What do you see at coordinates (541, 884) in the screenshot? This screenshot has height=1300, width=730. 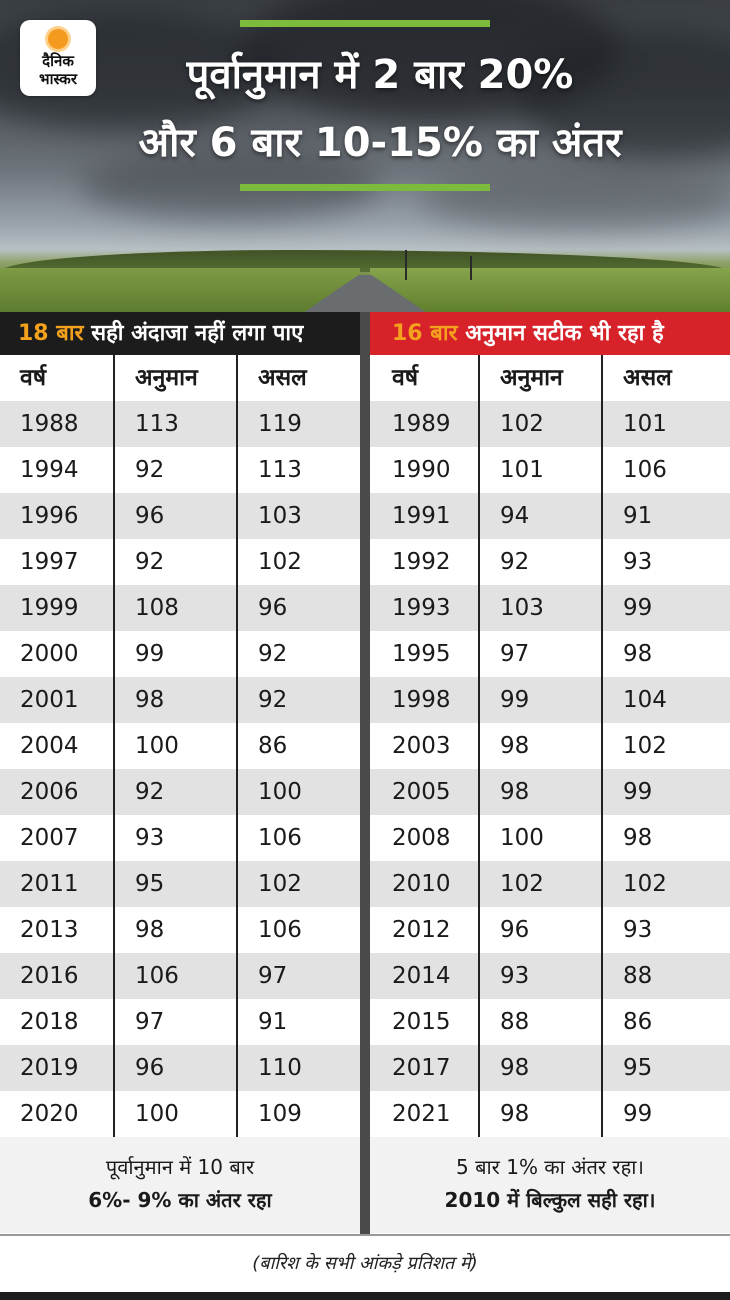 I see `cell-forecast: 102` at bounding box center [541, 884].